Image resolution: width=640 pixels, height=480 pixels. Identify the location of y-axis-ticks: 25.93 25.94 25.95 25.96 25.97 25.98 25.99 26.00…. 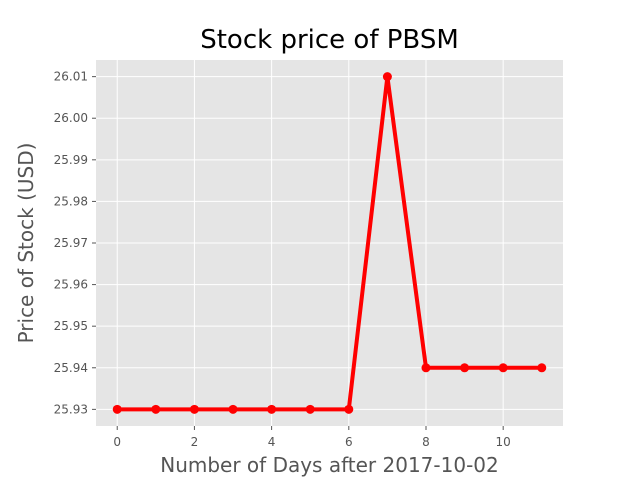
(75, 243).